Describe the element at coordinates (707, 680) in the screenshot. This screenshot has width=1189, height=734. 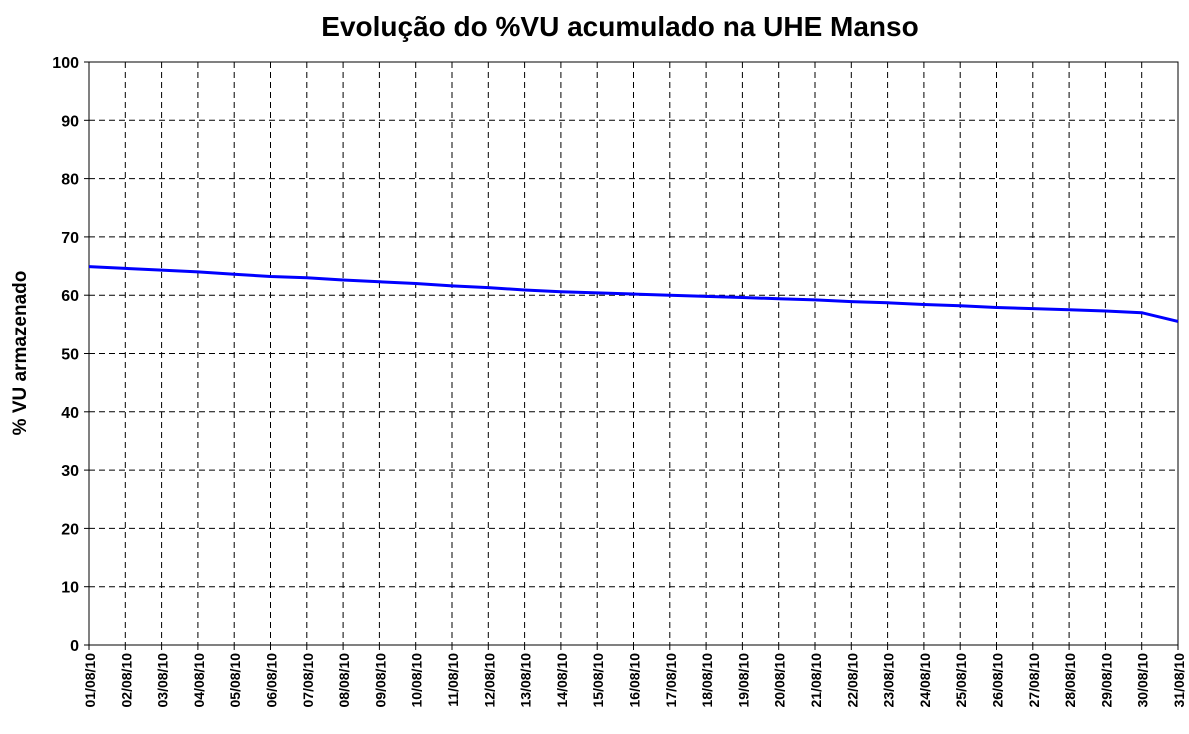
I see `x-tick-label: 18/08/10` at that location.